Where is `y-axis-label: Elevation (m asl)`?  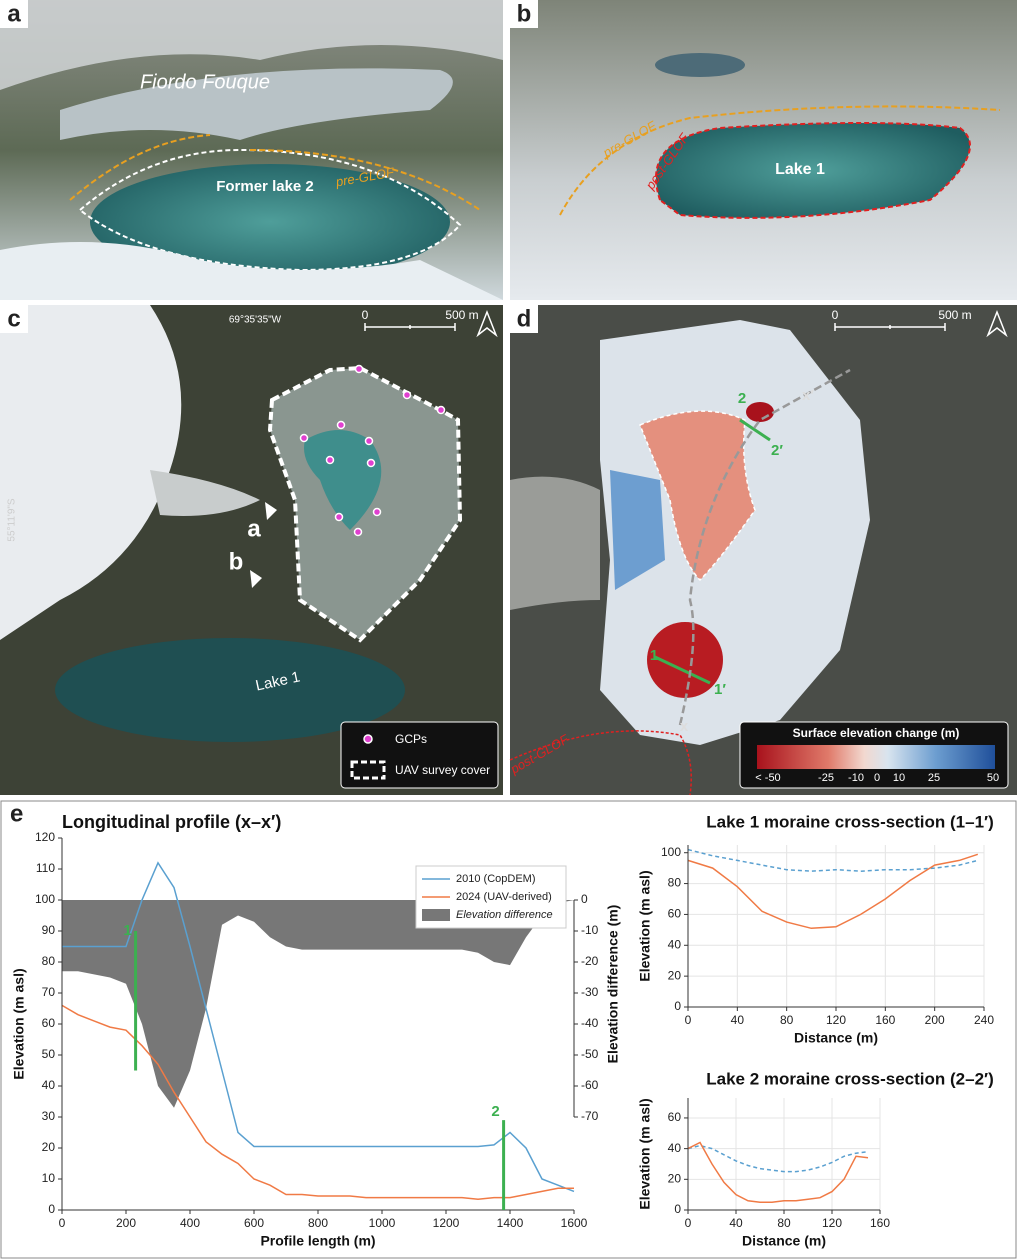
y-axis-label: Elevation (m asl) is located at coordinates (645, 925).